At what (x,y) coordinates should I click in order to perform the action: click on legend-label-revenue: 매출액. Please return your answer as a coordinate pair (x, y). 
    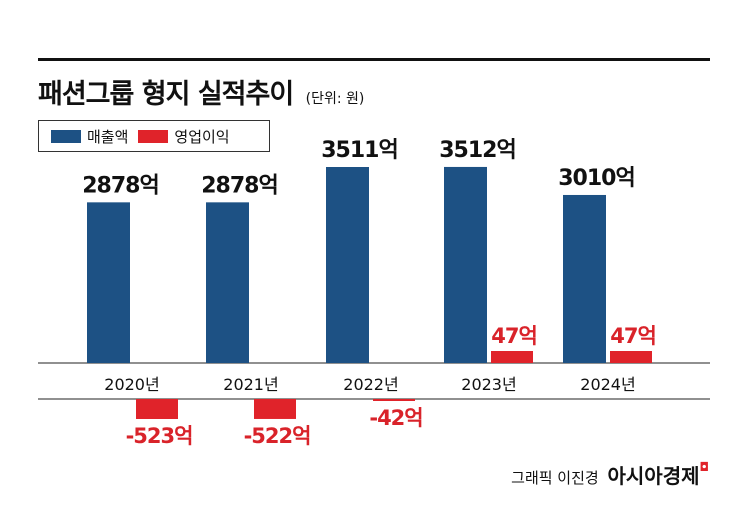
    Looking at the image, I should click on (108, 136).